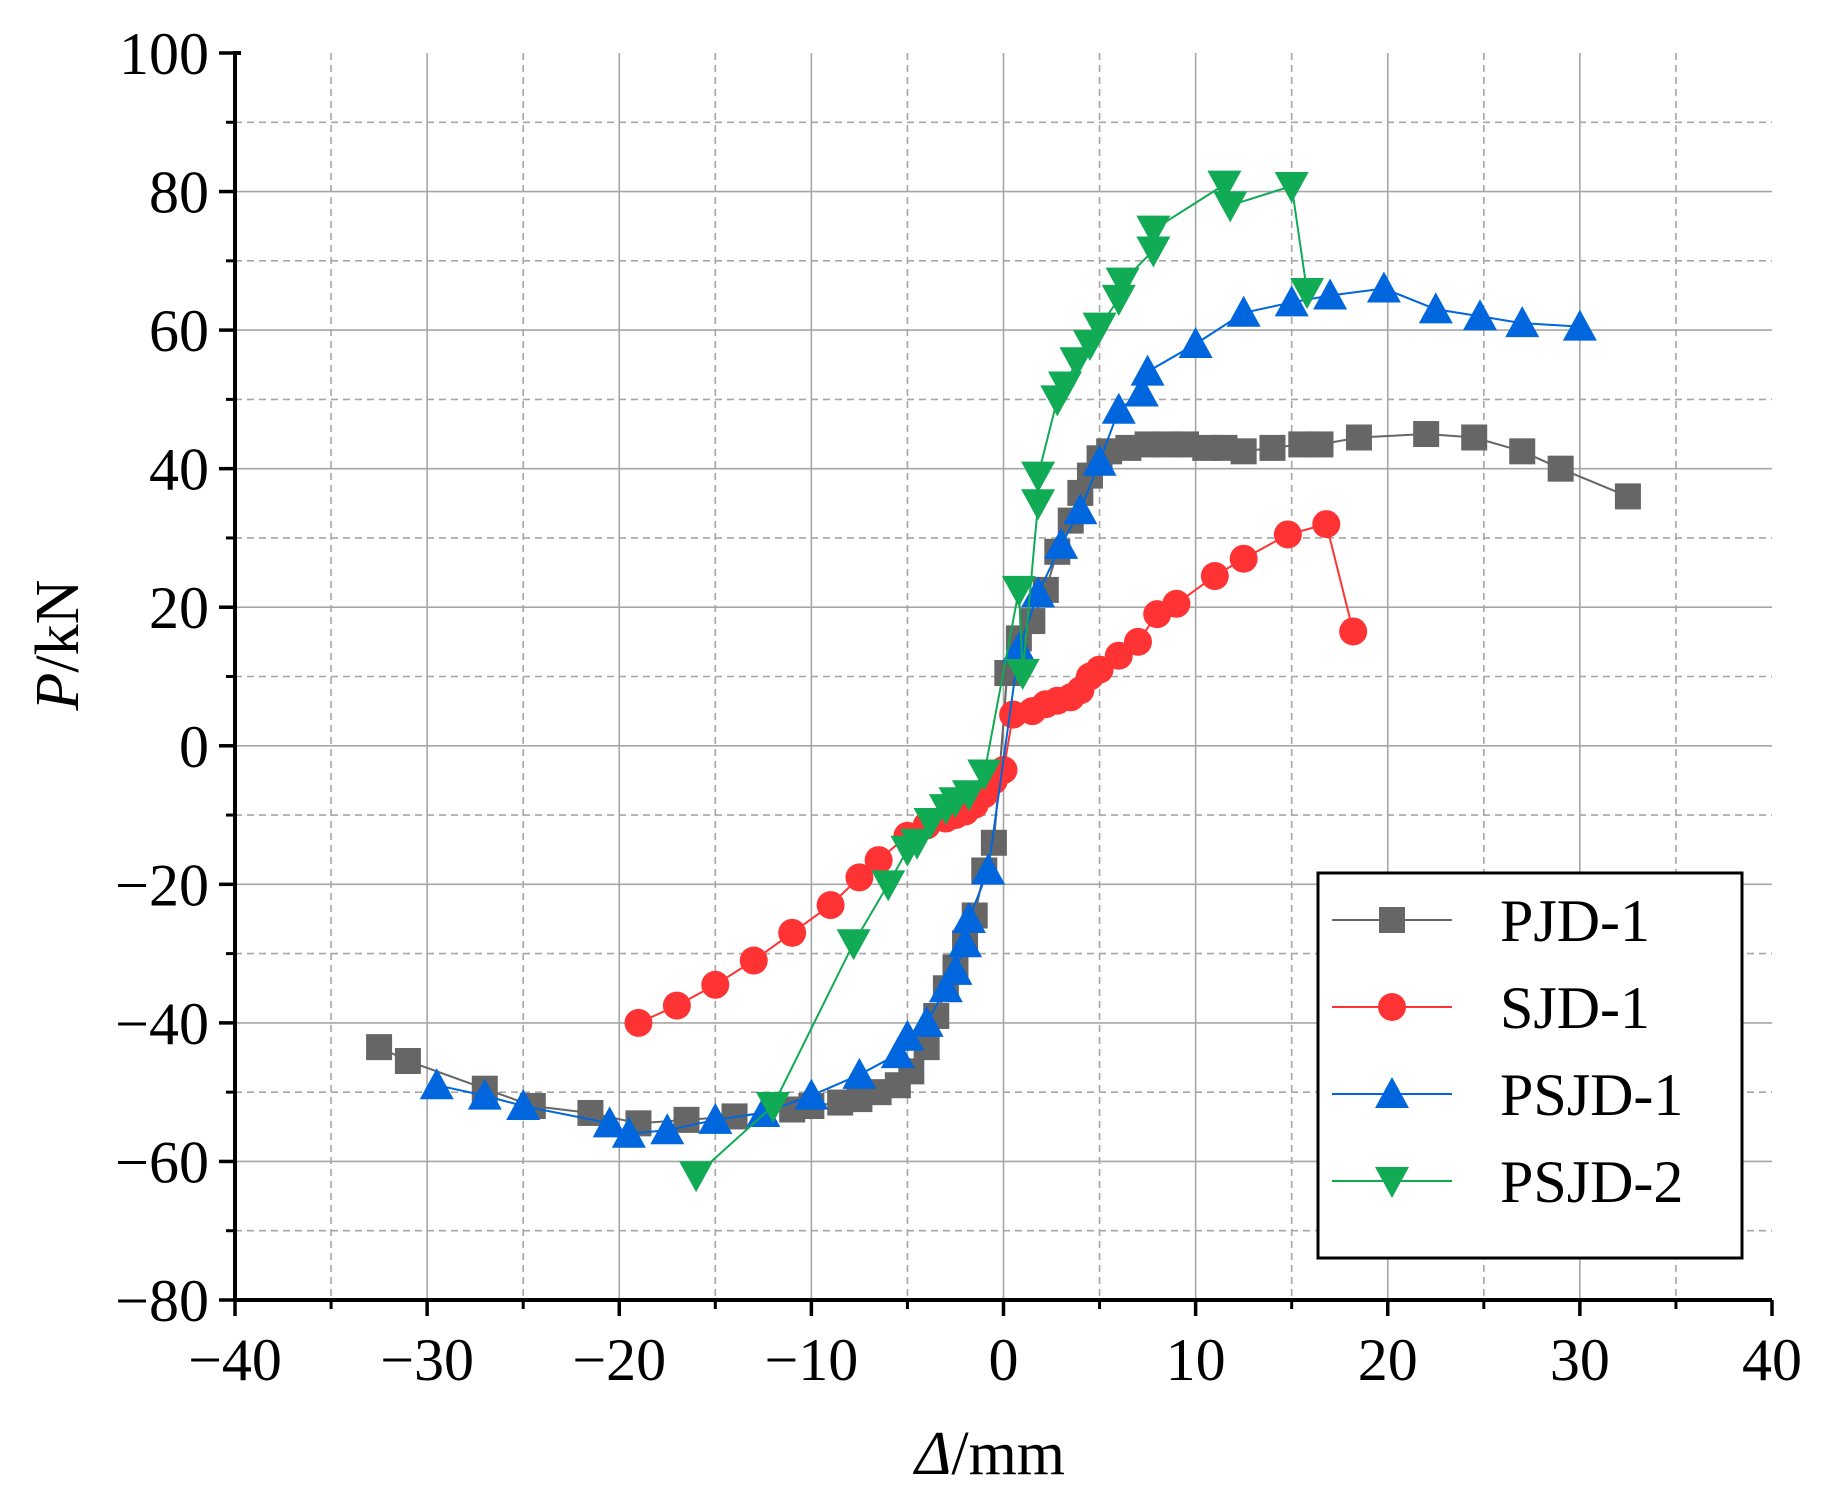 The height and width of the screenshot is (1500, 1828). Describe the element at coordinates (179, 331) in the screenshot. I see `y-tick-label: 60` at that location.